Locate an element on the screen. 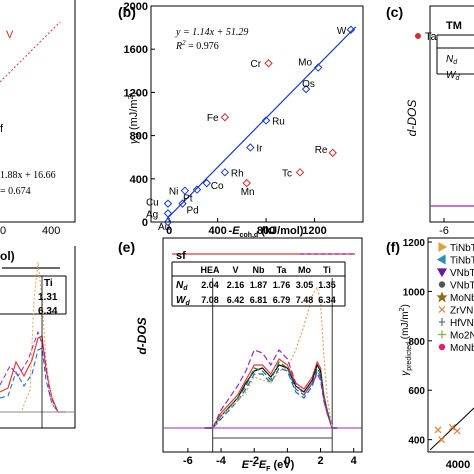 Image resolution: width=474 pixels, height=474 pixels. panel-e-table-header-v: V is located at coordinates (235, 270).